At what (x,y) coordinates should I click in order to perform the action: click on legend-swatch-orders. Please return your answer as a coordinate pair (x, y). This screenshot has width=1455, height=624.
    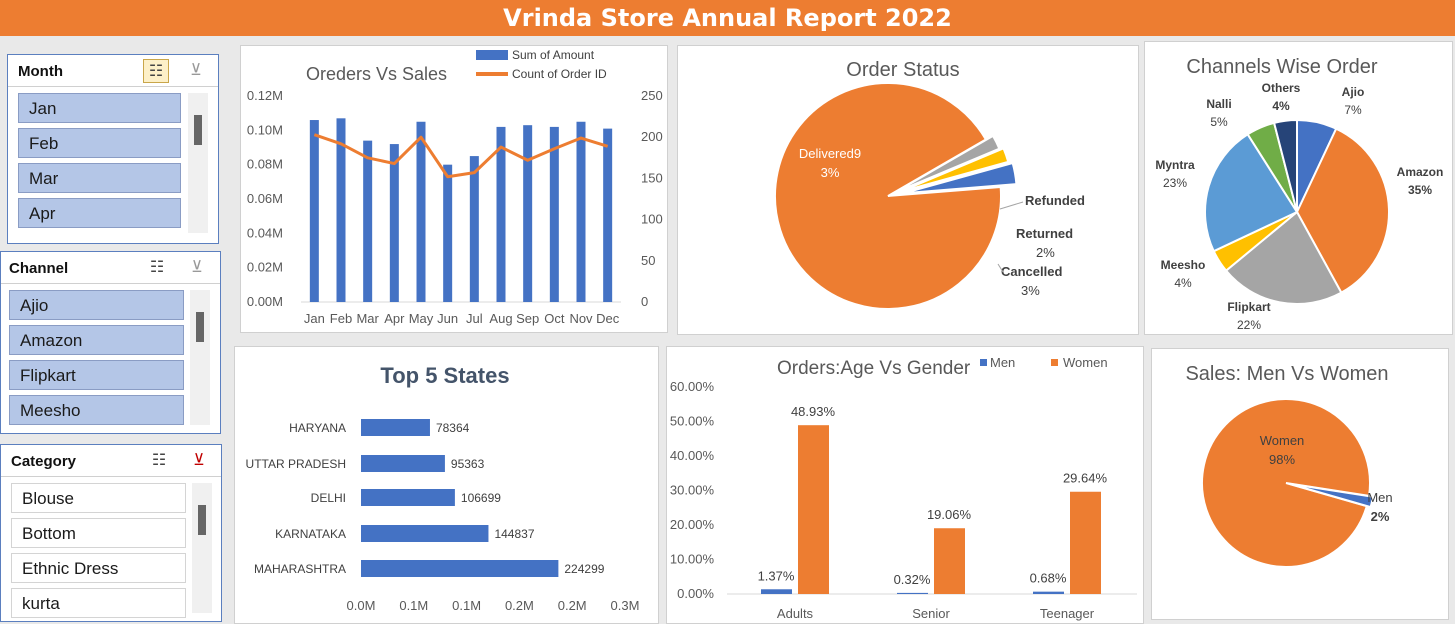
    Looking at the image, I should click on (492, 74).